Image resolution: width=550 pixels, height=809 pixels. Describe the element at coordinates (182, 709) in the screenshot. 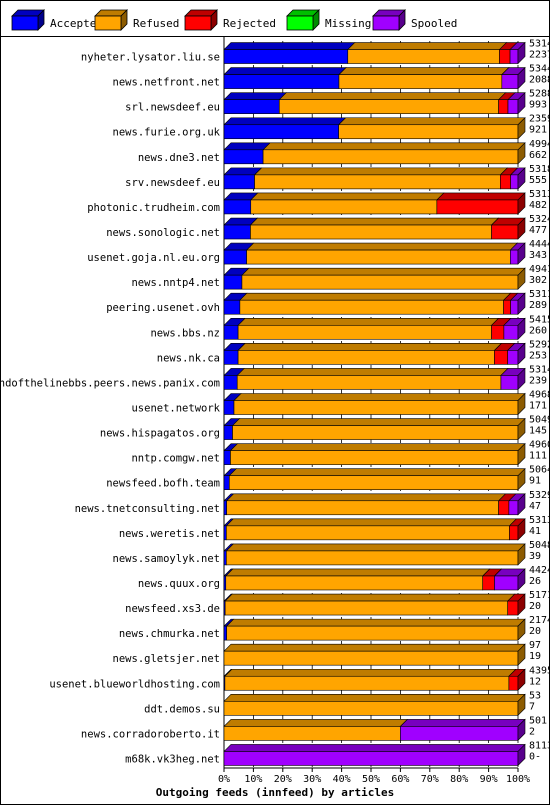

I see `category-label: ddt.demos.su` at that location.